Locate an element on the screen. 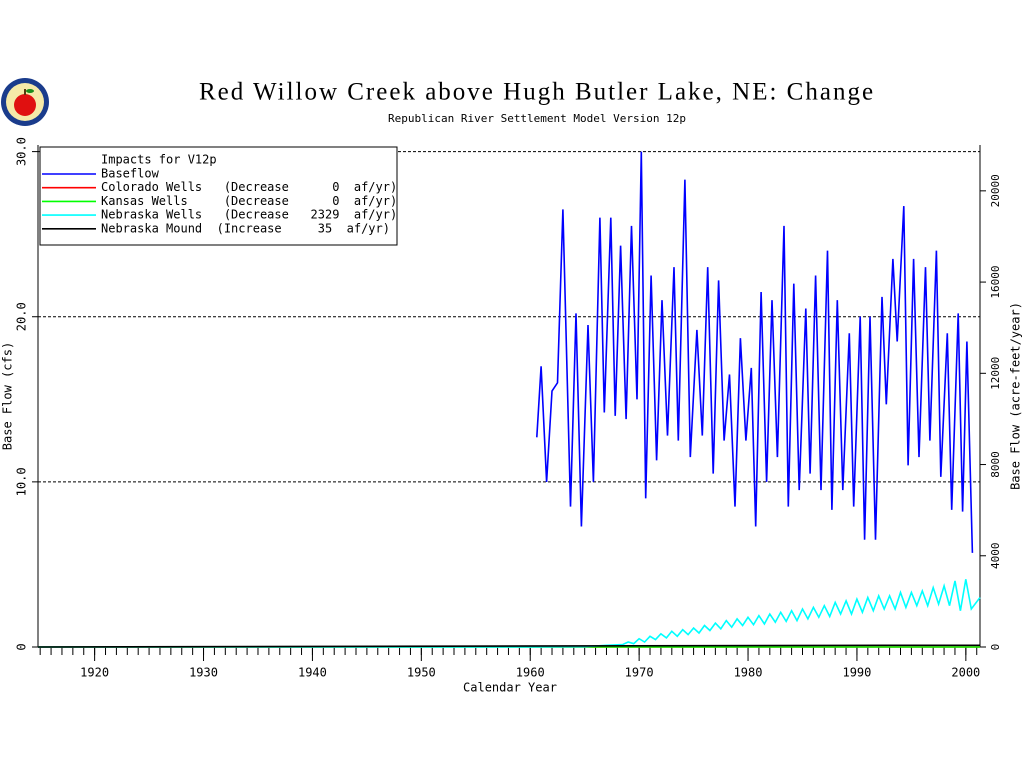 The image size is (1024, 768). y2-tick-label: 16000 is located at coordinates (995, 282).